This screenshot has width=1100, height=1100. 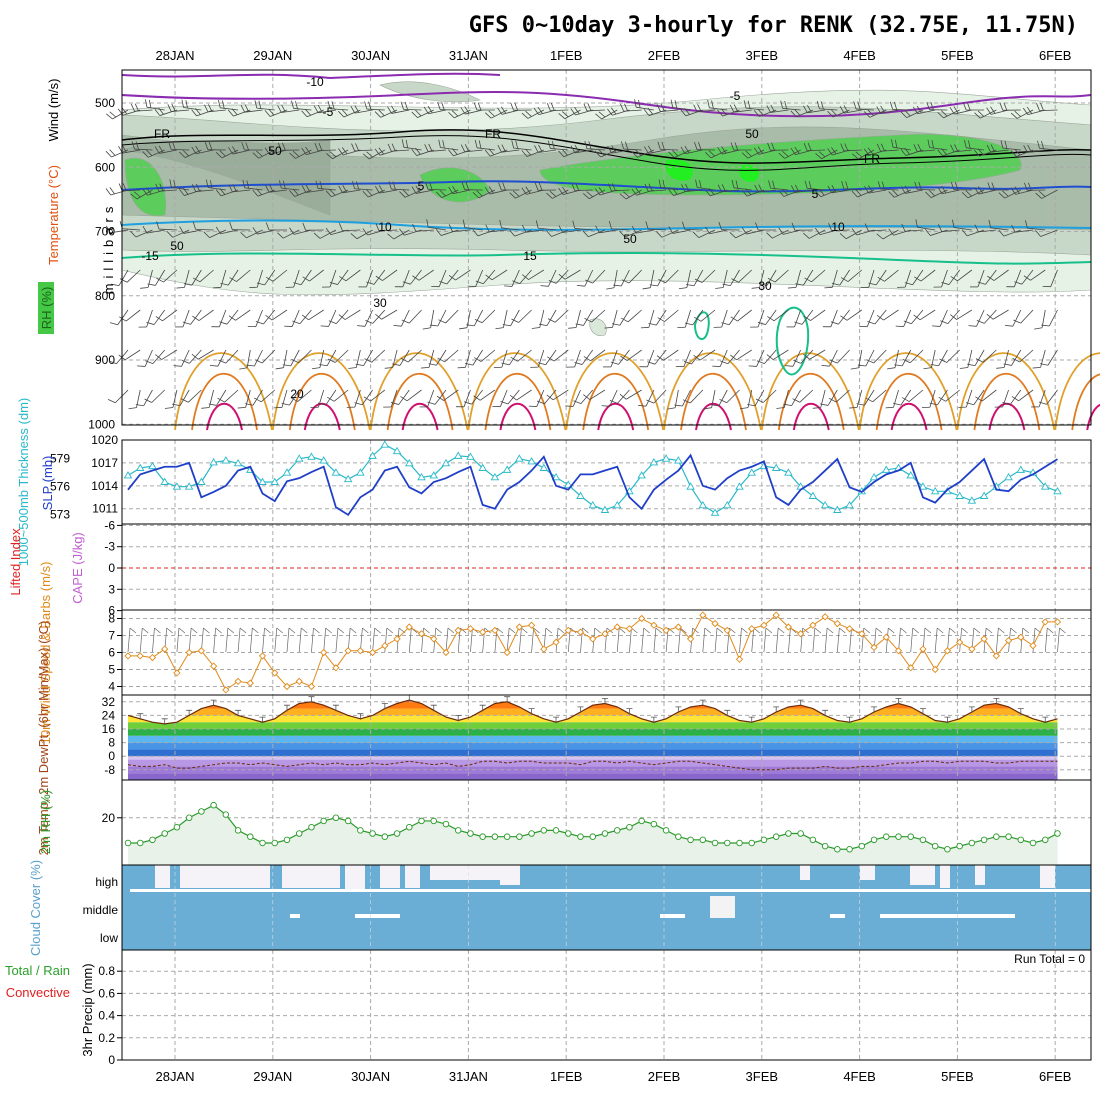 What do you see at coordinates (1055, 1076) in the screenshot?
I see `date-label-bottom: 6FEB` at bounding box center [1055, 1076].